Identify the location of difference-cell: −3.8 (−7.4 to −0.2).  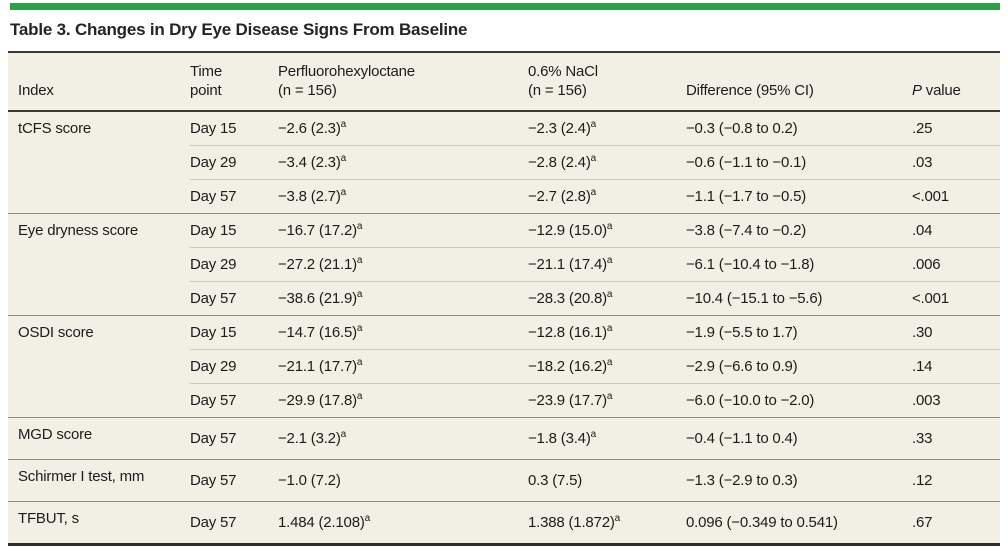
(799, 230).